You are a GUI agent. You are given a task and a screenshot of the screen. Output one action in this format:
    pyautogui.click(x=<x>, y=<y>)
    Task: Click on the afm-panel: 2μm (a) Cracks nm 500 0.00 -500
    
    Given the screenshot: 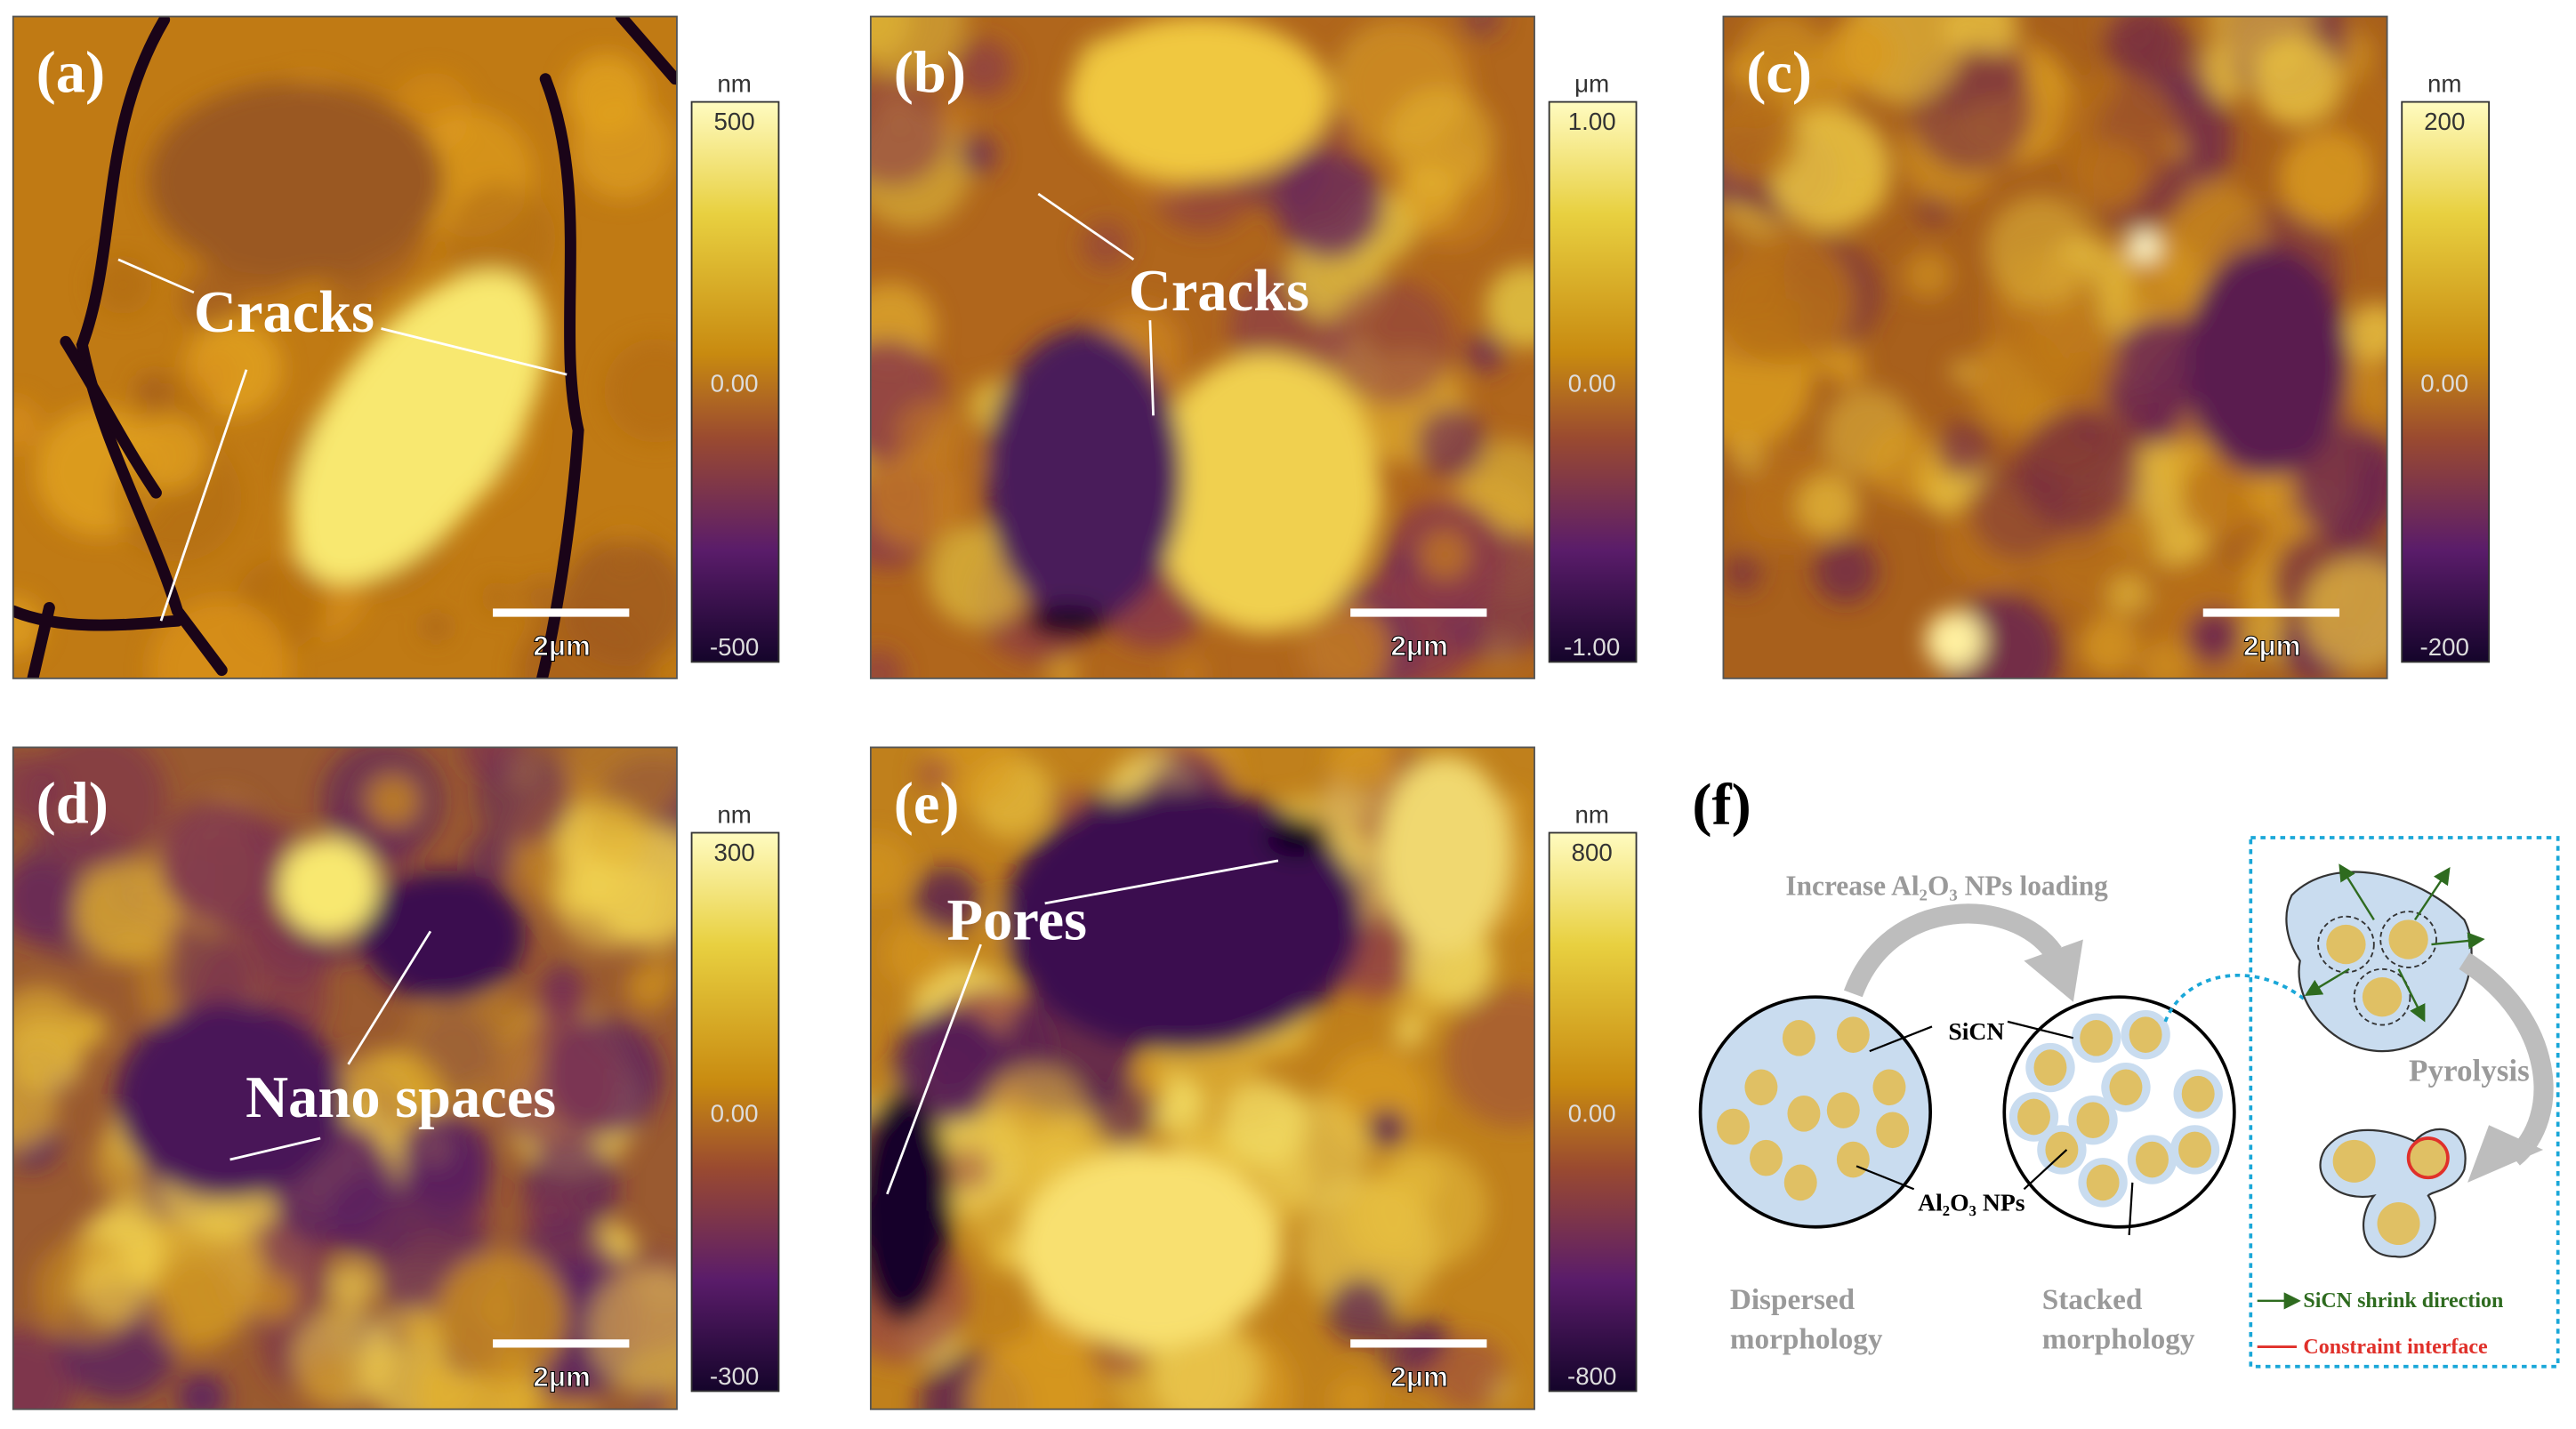 What is the action you would take?
    pyautogui.click(x=396, y=347)
    